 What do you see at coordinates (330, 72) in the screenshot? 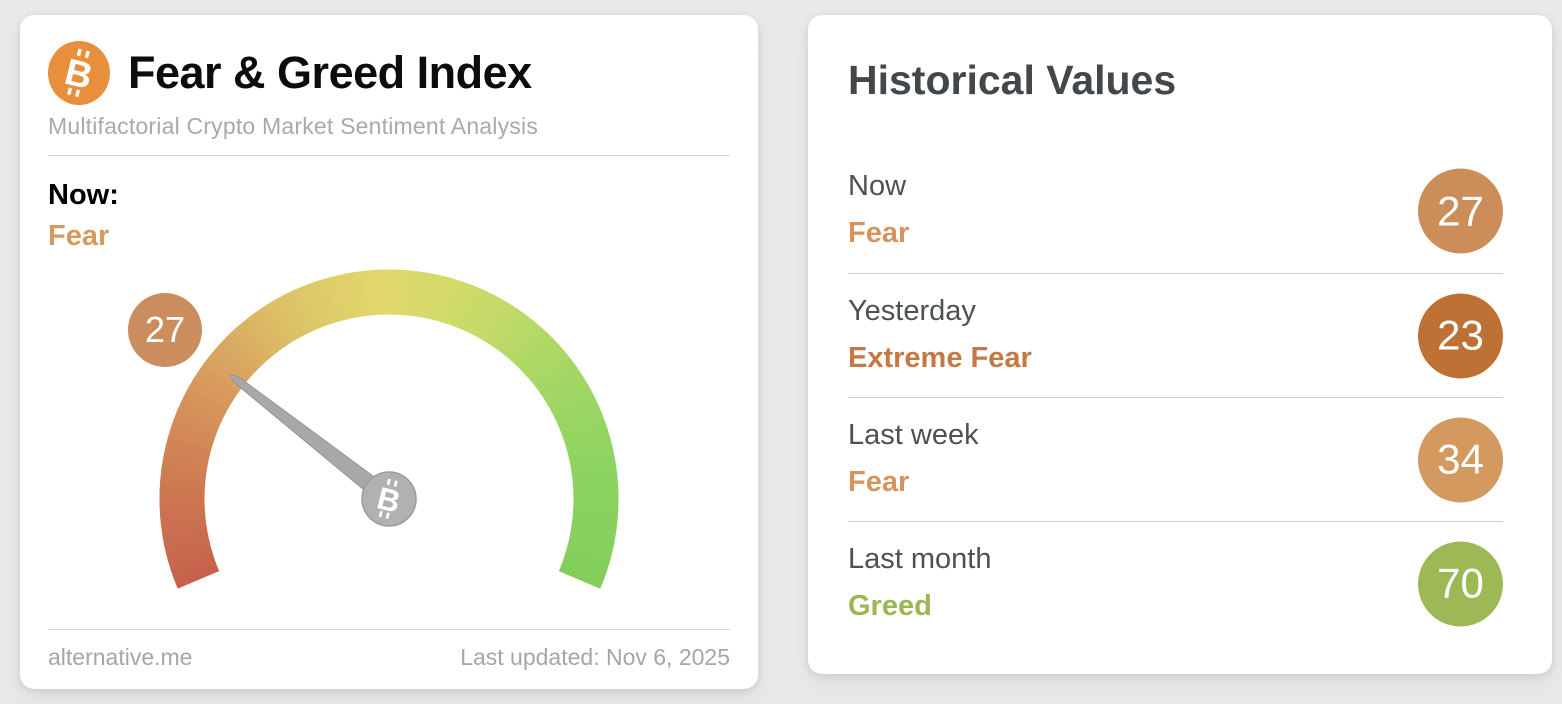
I see `page-title: Fear & Greed Index` at bounding box center [330, 72].